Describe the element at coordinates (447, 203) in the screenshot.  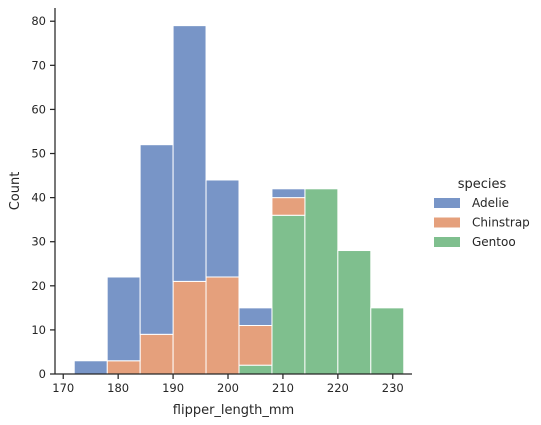
I see `legend-swatch-adelie` at that location.